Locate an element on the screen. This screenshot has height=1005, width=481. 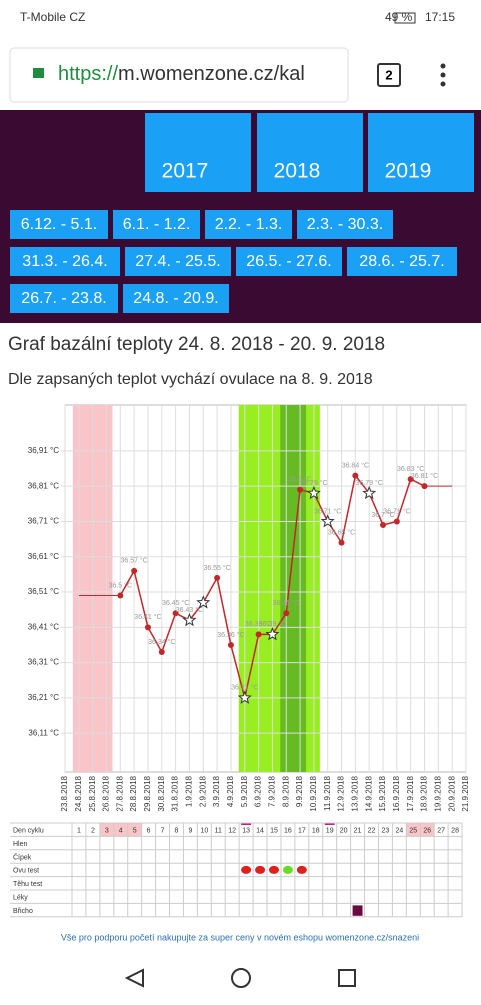
url-bar is located at coordinates (179, 75).